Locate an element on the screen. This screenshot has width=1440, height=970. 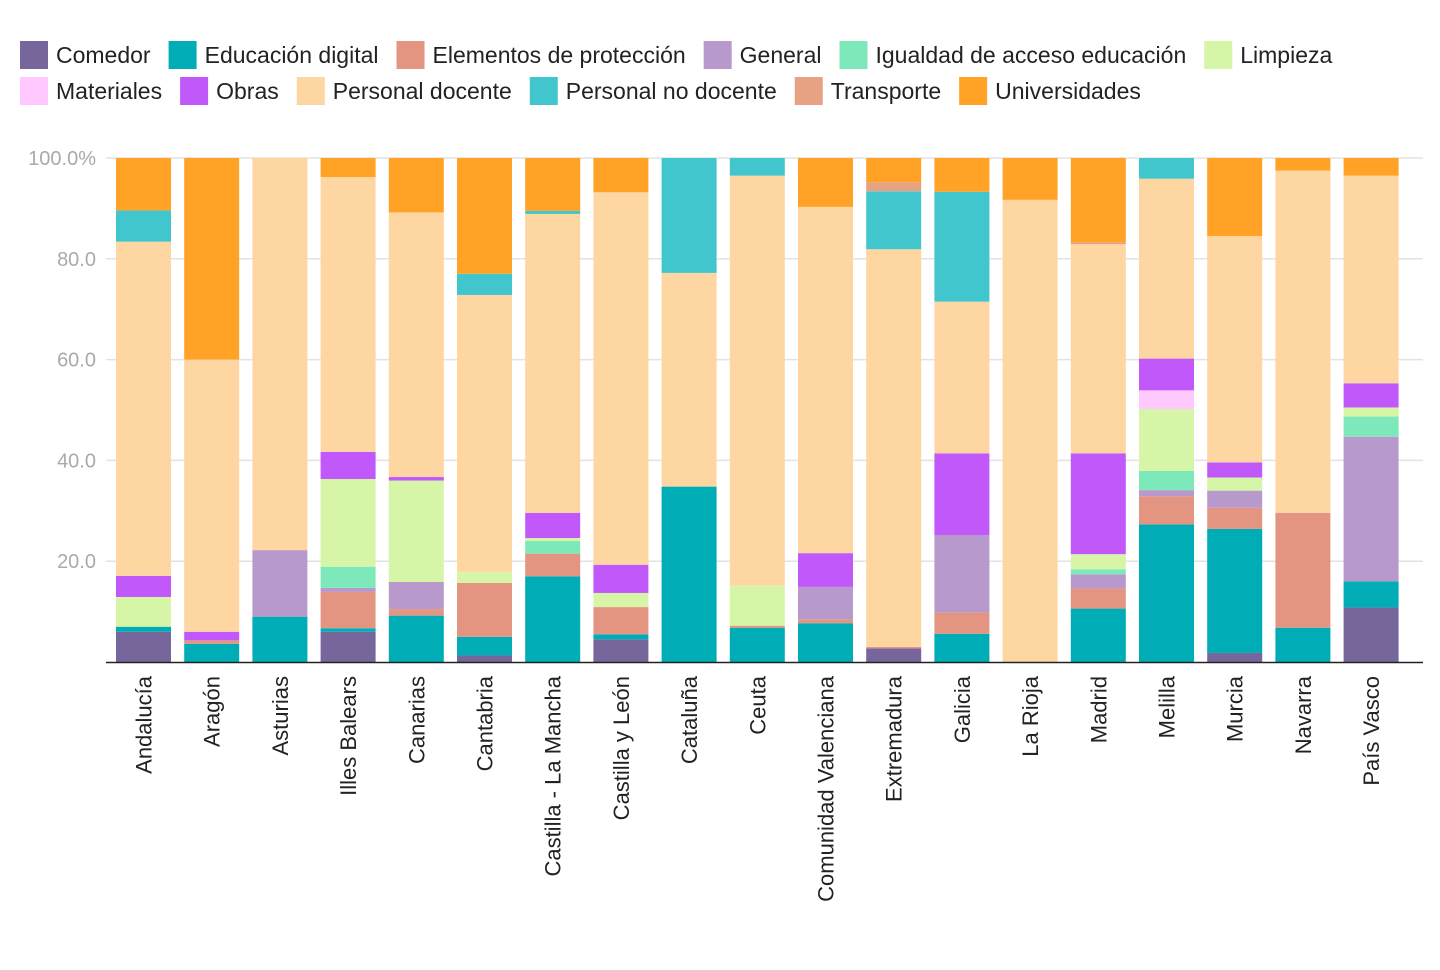
bar-segment-personal-no-docente is located at coordinates (962, 246).